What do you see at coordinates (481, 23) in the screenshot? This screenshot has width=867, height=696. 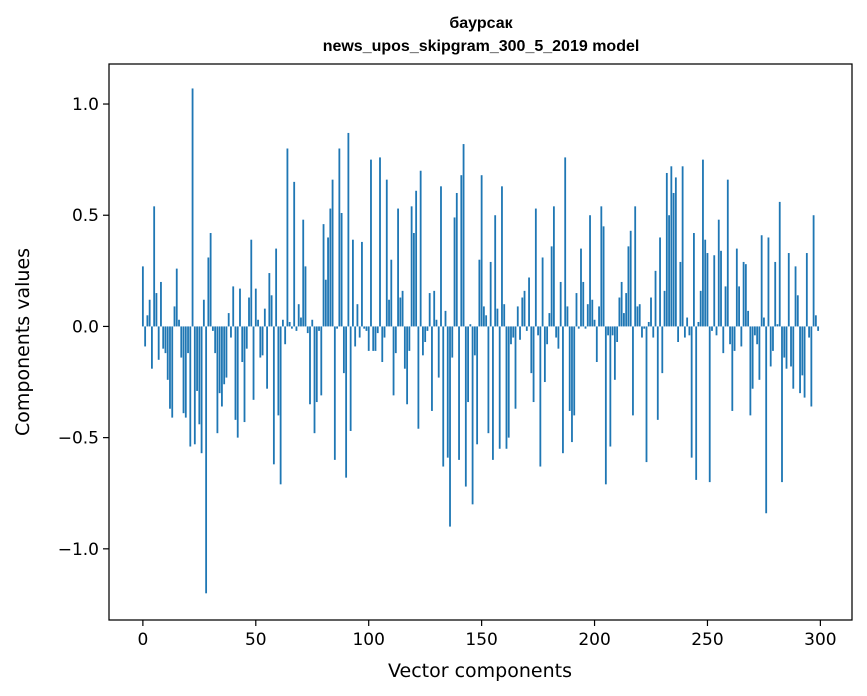 I see `chart-title: баурсак` at bounding box center [481, 23].